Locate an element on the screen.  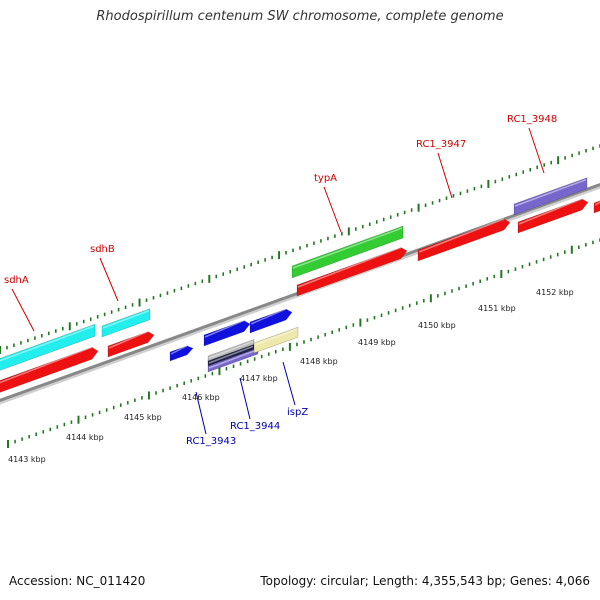
kbp-label: 4148 kbp is located at coordinates (319, 361).